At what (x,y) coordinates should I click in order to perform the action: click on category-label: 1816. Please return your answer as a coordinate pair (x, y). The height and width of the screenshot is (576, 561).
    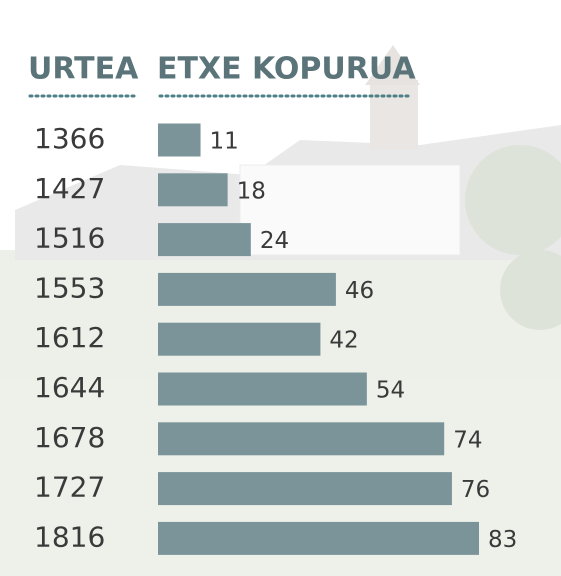
    Looking at the image, I should click on (69, 536).